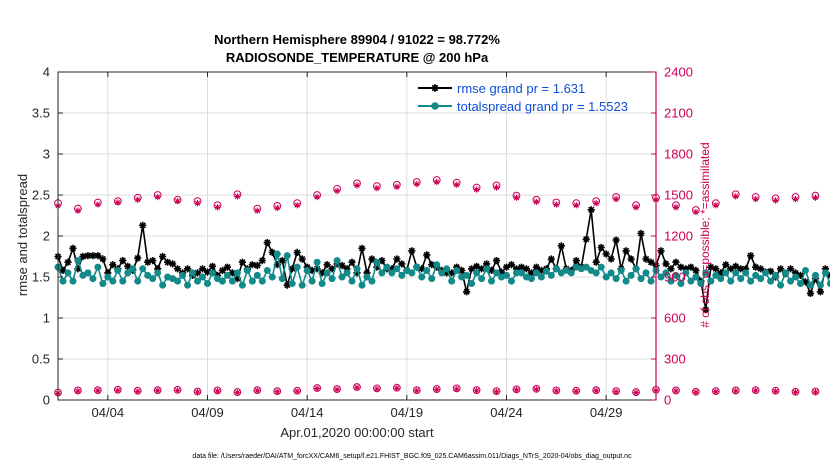 The image size is (830, 470). I want to click on y-left-tick-label: 1, so click(46, 318).